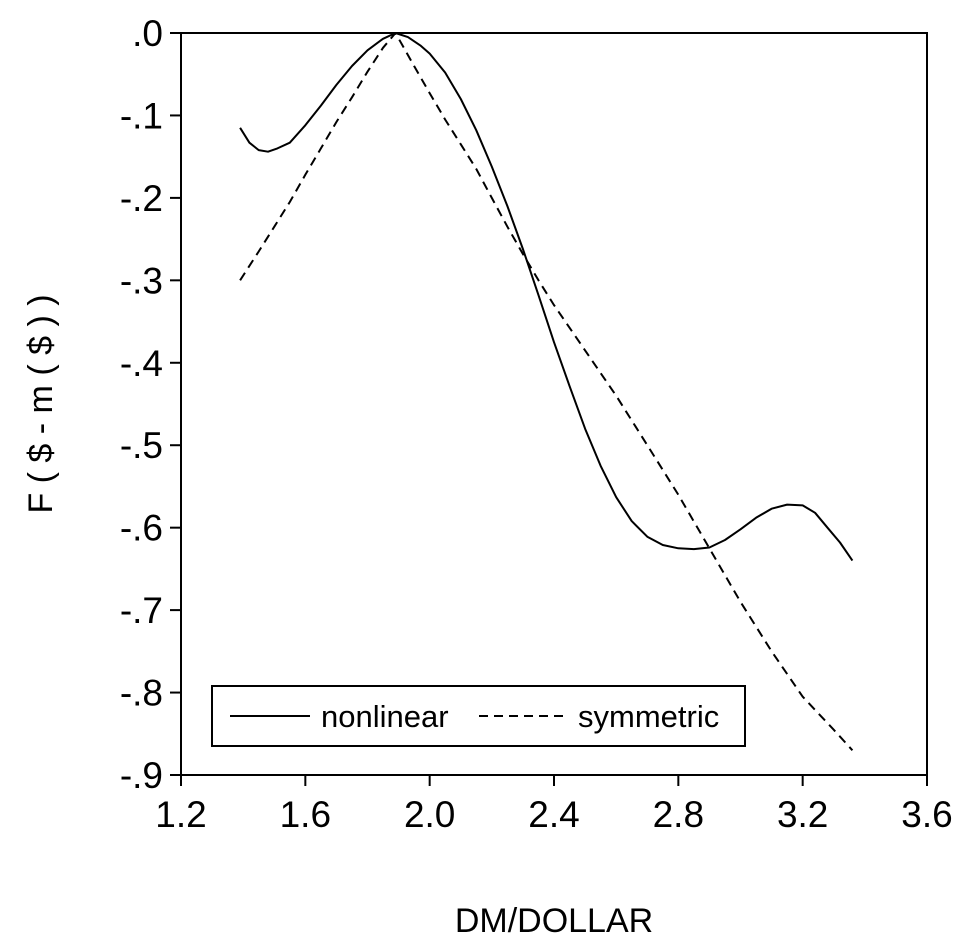 Image resolution: width=958 pixels, height=938 pixels. Describe the element at coordinates (141, 363) in the screenshot. I see `y-tick-label: -.4` at that location.